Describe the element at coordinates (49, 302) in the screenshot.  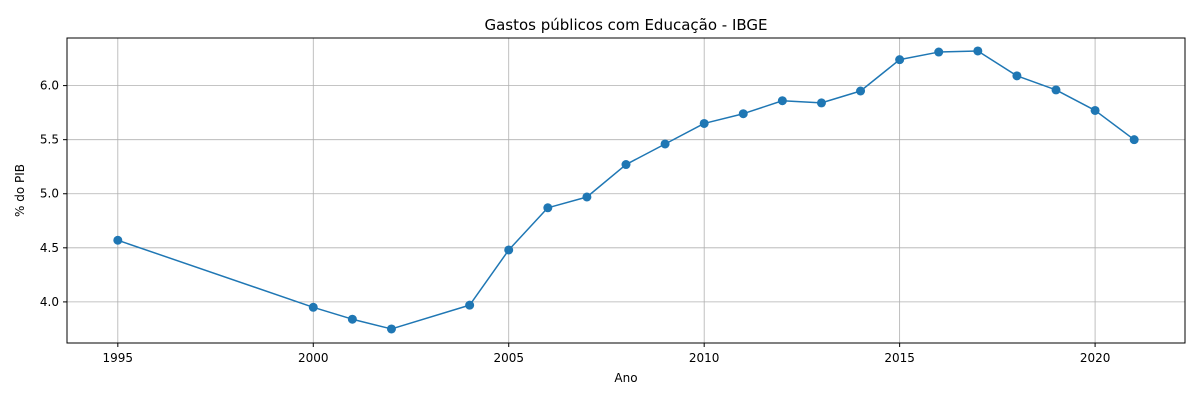
I see `y-tick-label: 4.0` at that location.